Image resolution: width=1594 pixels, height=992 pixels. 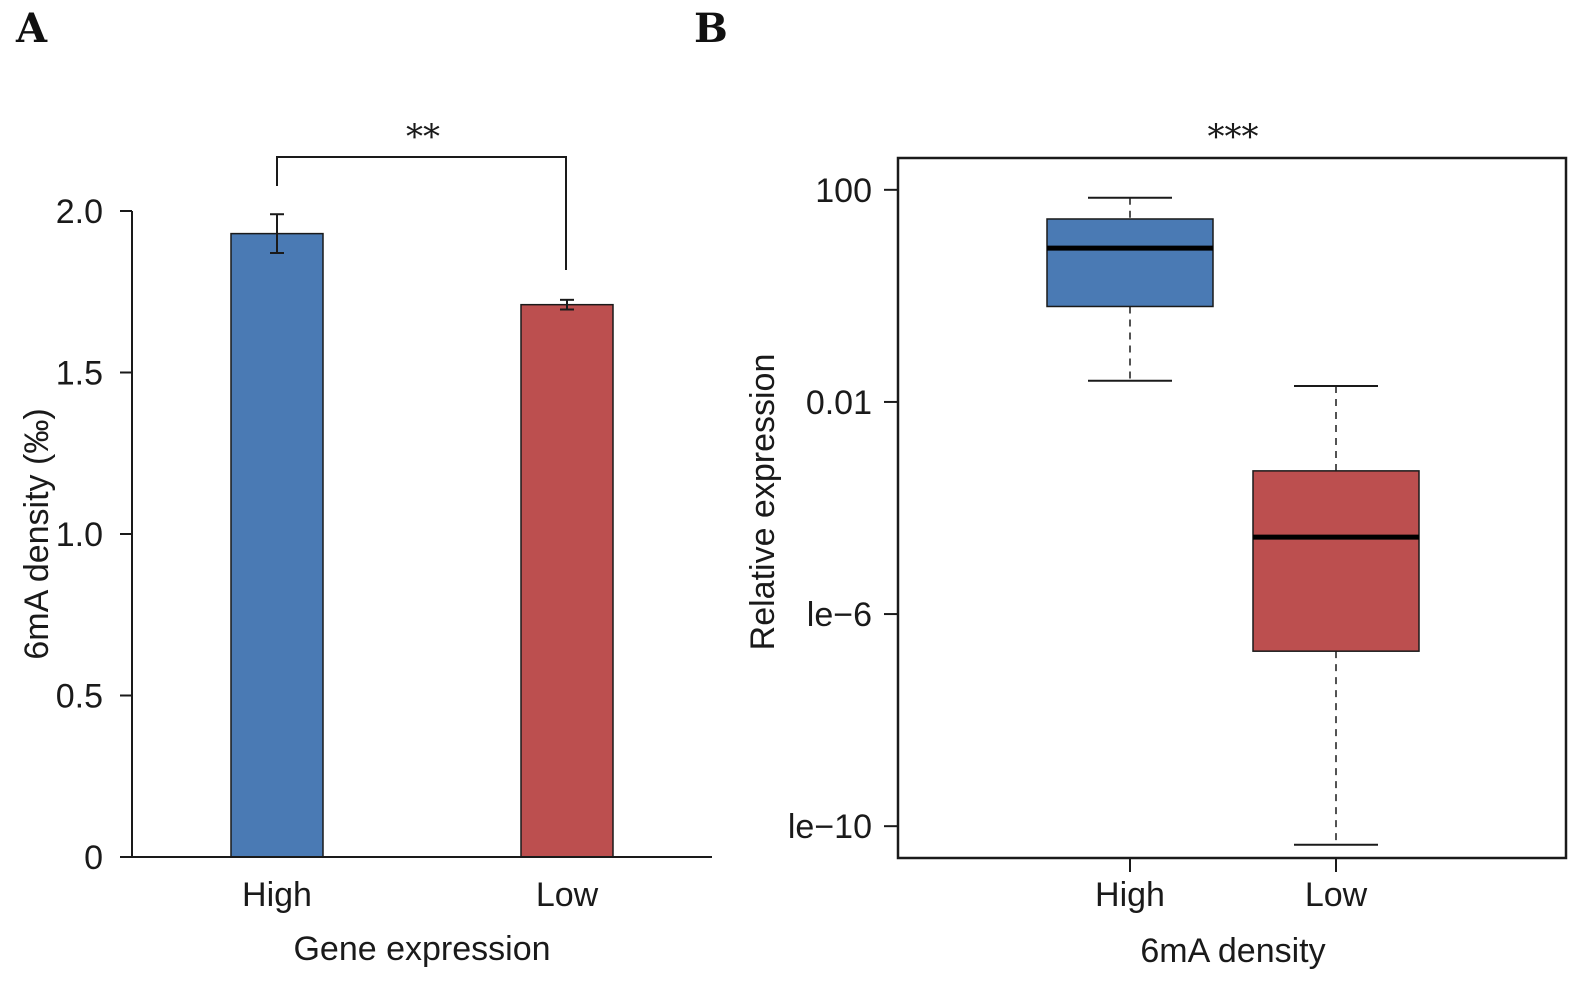 I want to click on y-axis-title: 6mA density (‰), so click(x=37, y=533).